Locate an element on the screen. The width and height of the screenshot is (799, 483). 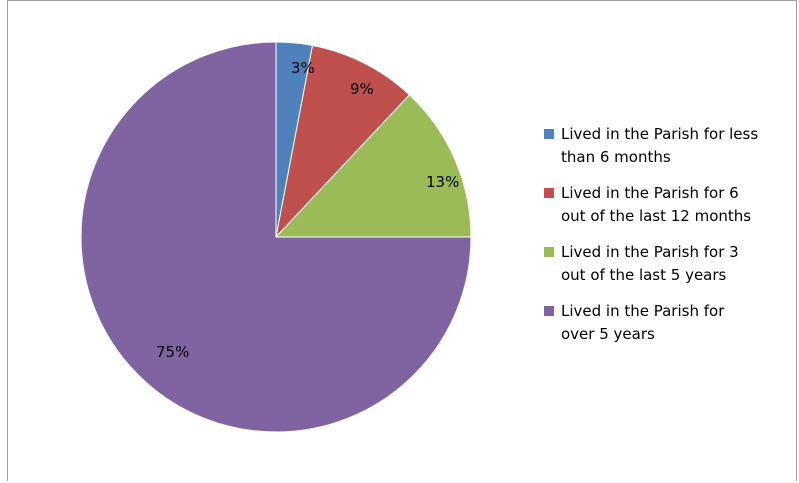
legend-label-line-1: Lived in the Parish for less is located at coordinates (660, 134).